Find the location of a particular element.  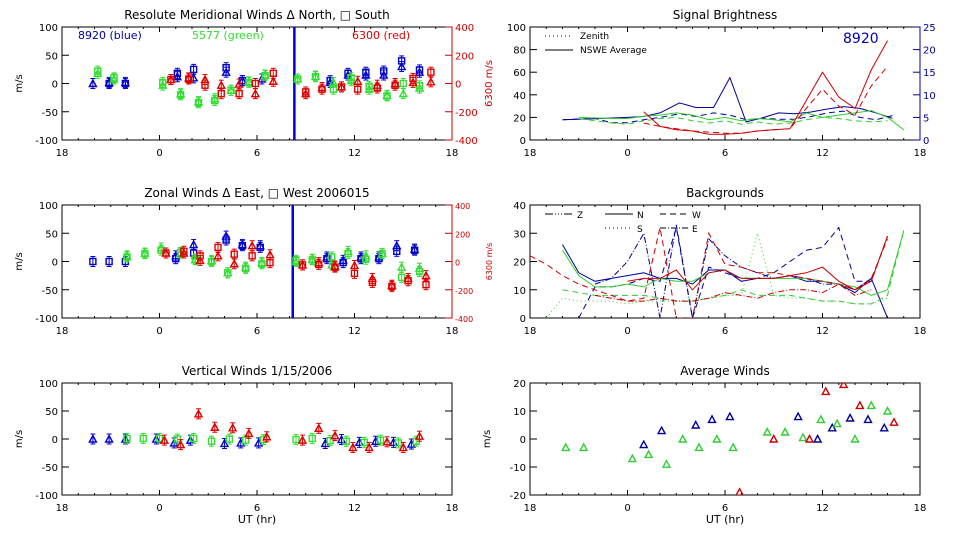

y-tick-label: 80 is located at coordinates (519, 51).